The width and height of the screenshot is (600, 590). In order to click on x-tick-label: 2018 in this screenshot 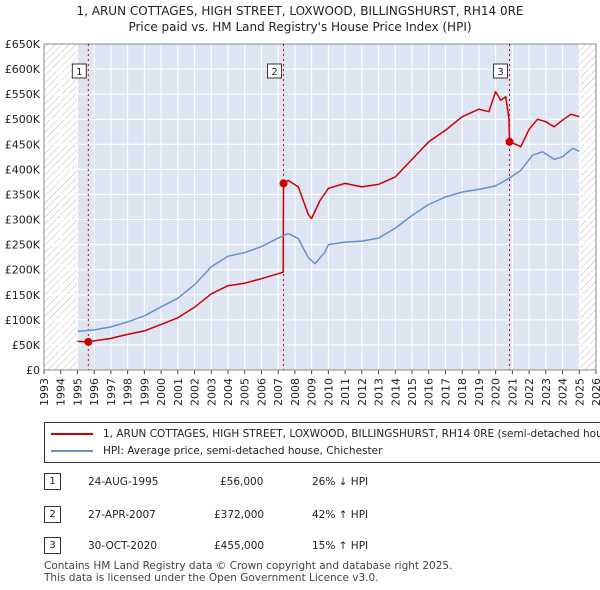, I will do `click(462, 392)`.